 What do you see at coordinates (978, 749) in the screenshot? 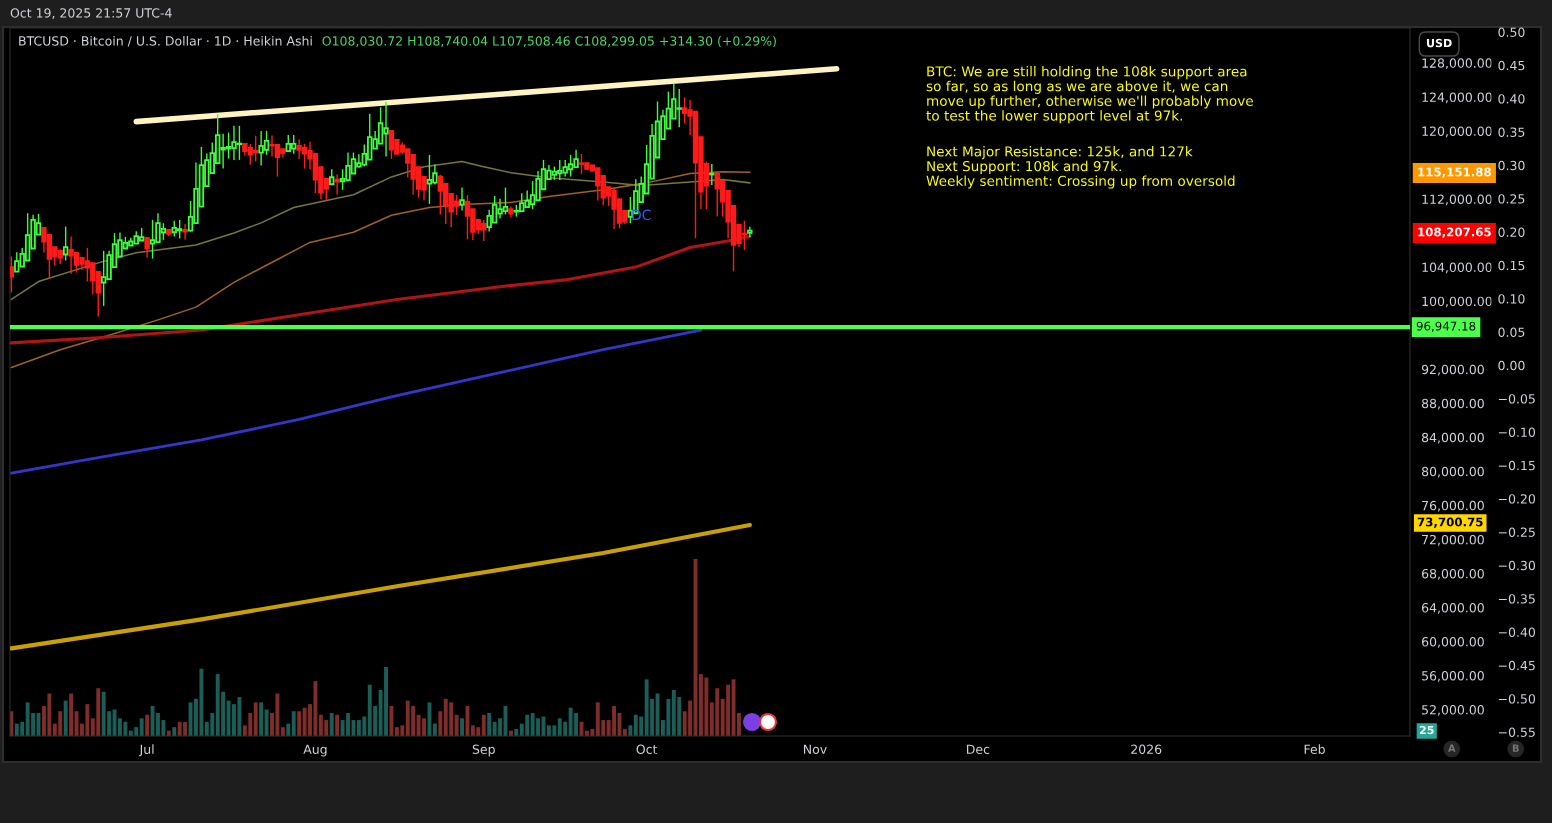
I see `x-tick-label: Dec` at bounding box center [978, 749].